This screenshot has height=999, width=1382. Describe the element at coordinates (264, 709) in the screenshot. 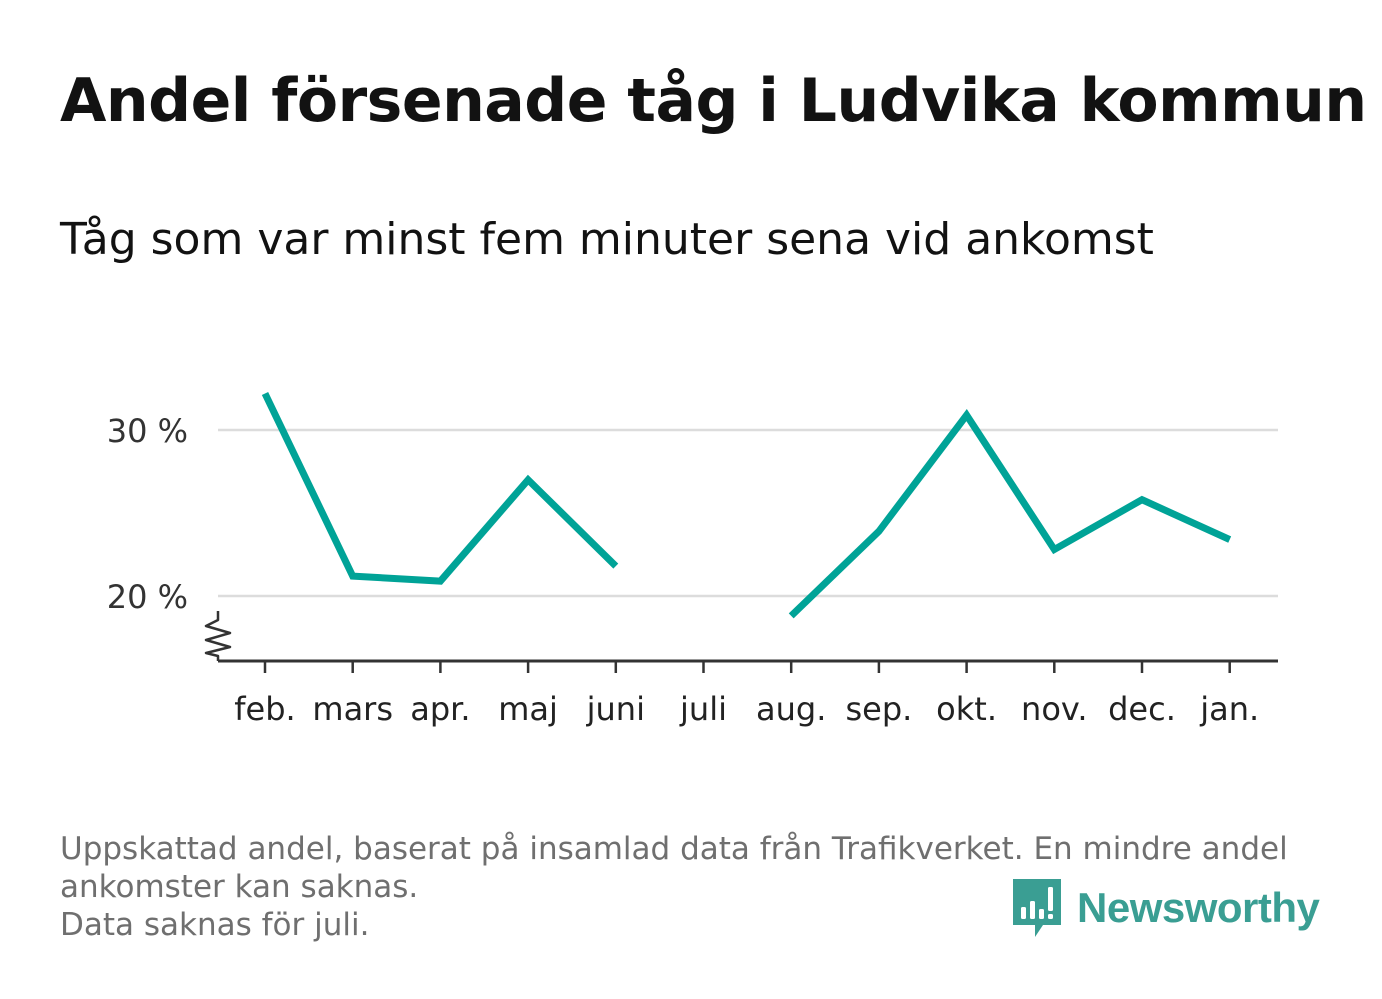

I see `x-tick-label: feb.` at that location.